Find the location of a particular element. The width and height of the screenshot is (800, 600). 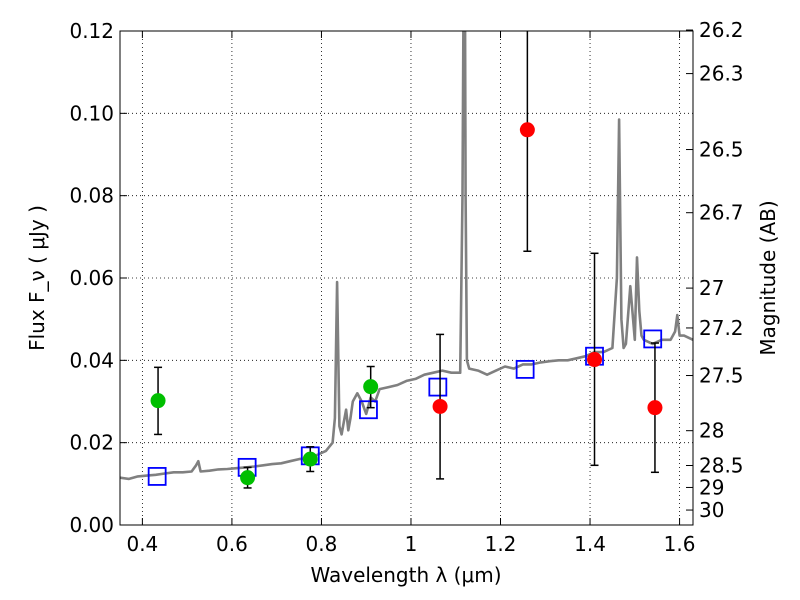

mag-tick-label: 28 is located at coordinates (711, 431).